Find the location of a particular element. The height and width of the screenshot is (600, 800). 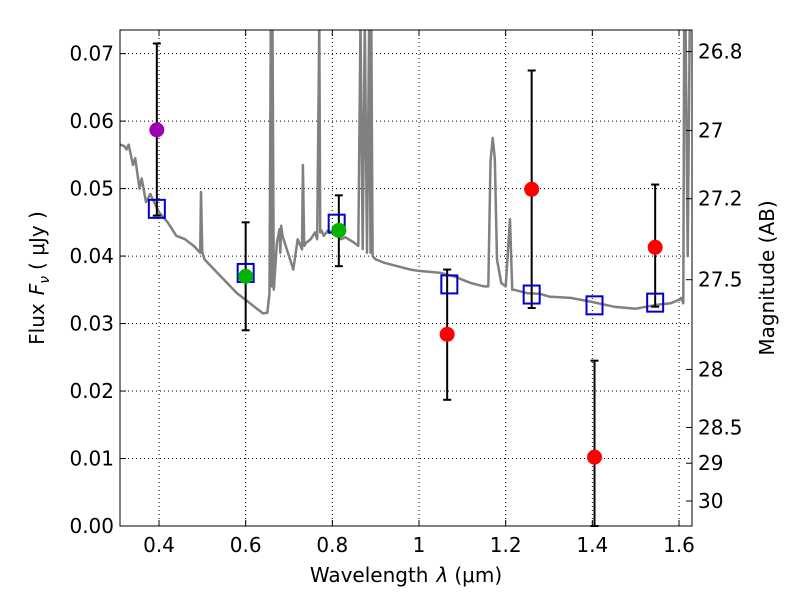

x-tick-label: 1 is located at coordinates (419, 545).